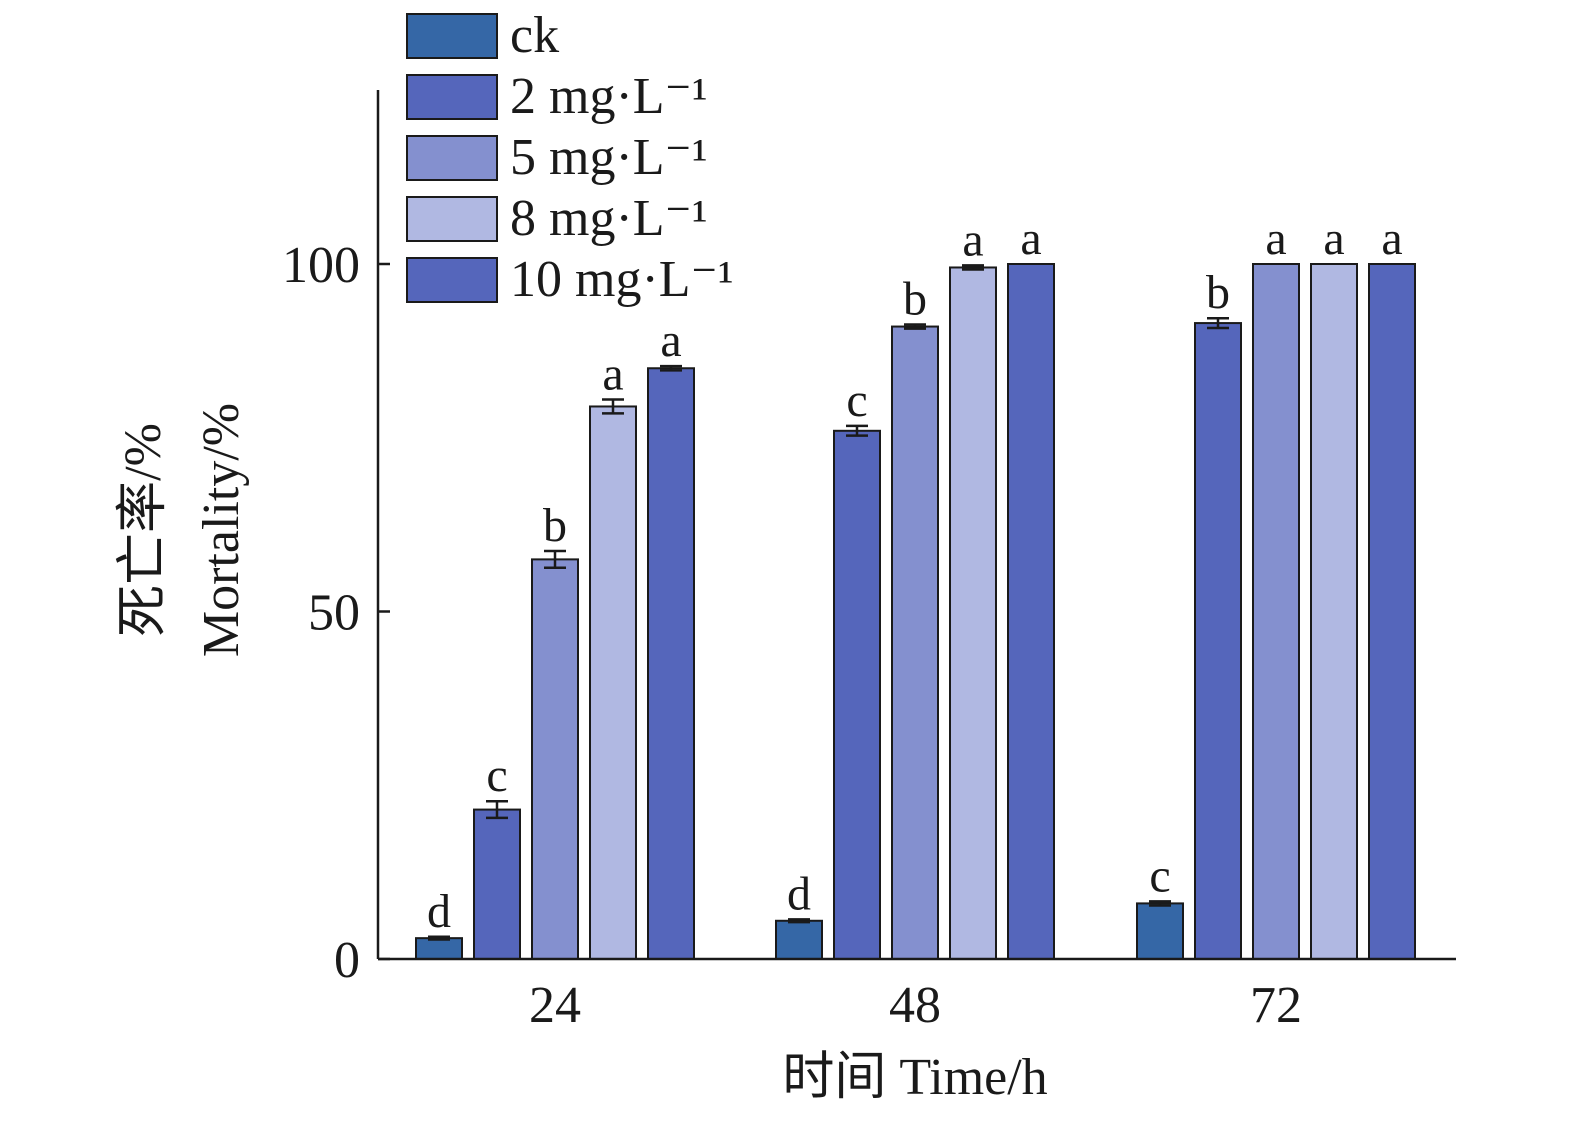 The width and height of the screenshot is (1575, 1129). Describe the element at coordinates (334, 613) in the screenshot. I see `y-tick-label-50: 50` at that location.